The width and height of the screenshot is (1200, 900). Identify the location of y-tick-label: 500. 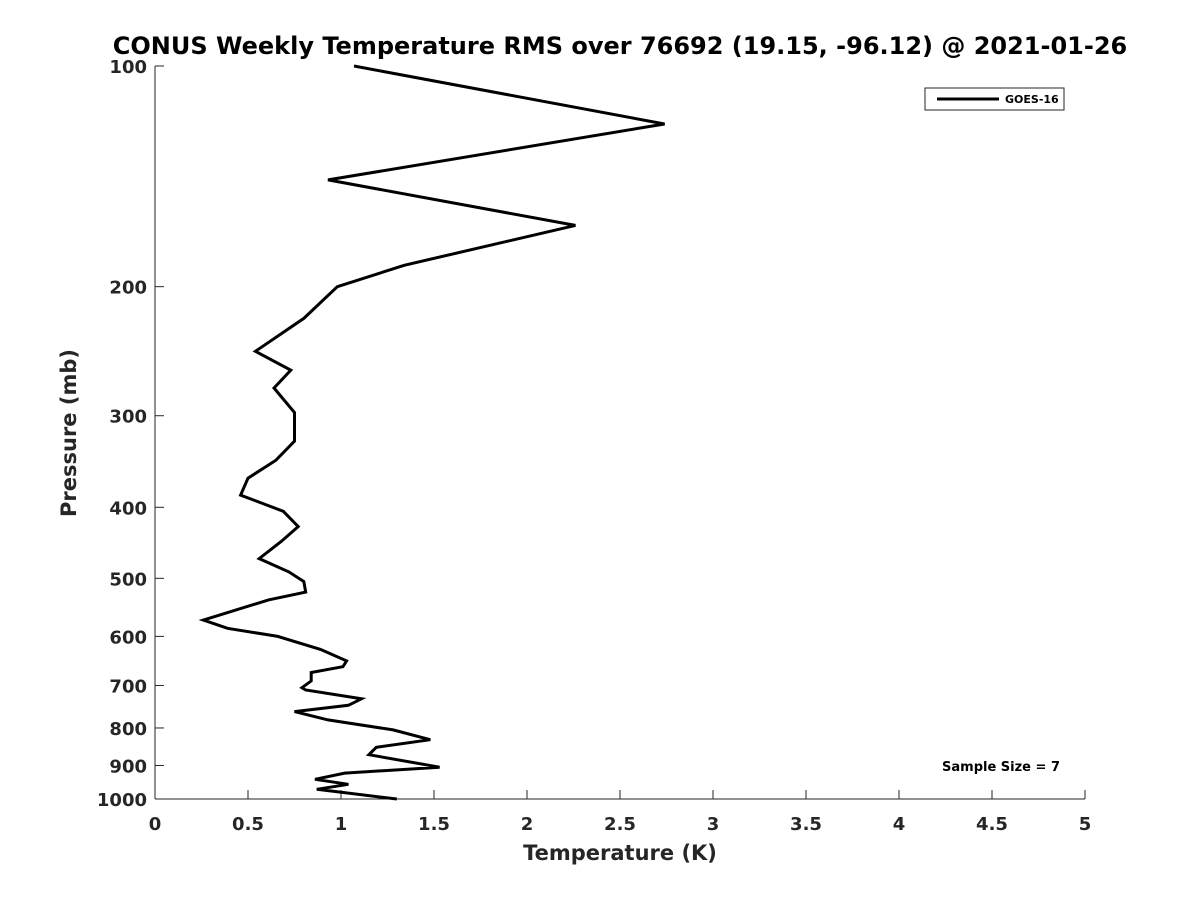
(128, 579).